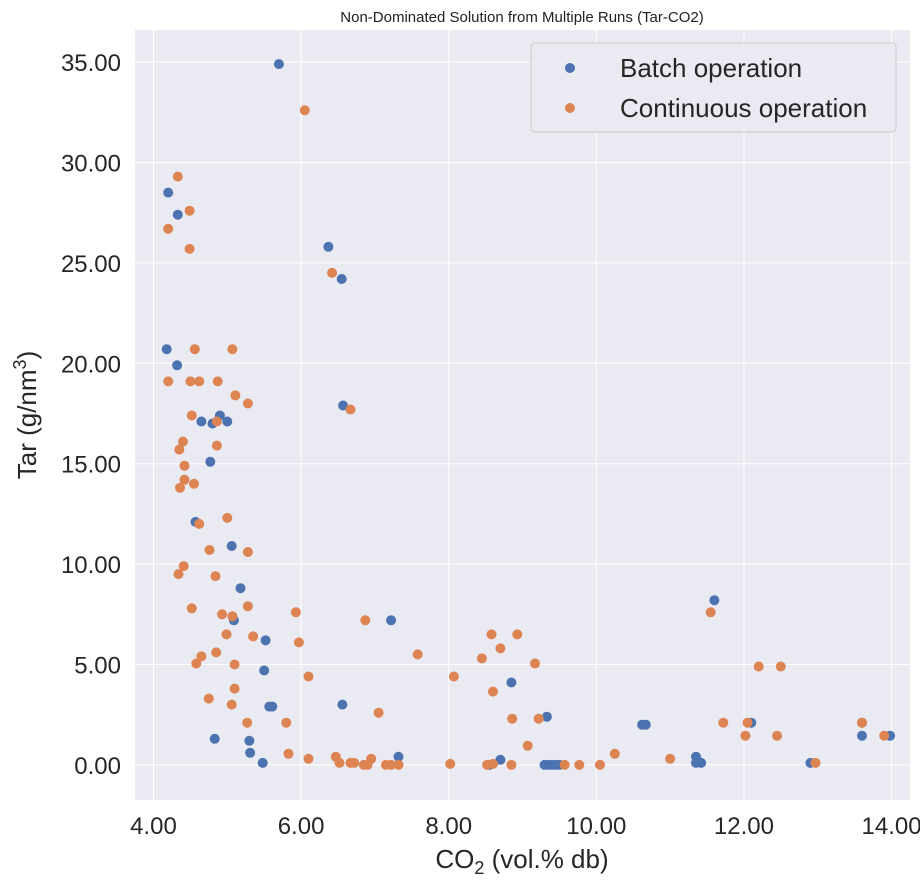  What do you see at coordinates (301, 826) in the screenshot?
I see `x-tick-label: 6.00` at bounding box center [301, 826].